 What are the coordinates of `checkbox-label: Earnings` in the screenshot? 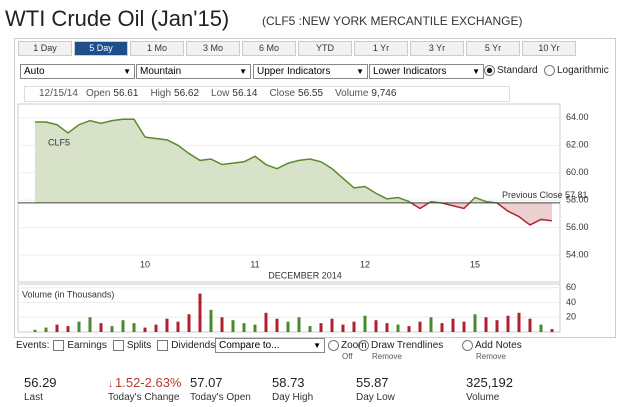 It's located at (87, 346).